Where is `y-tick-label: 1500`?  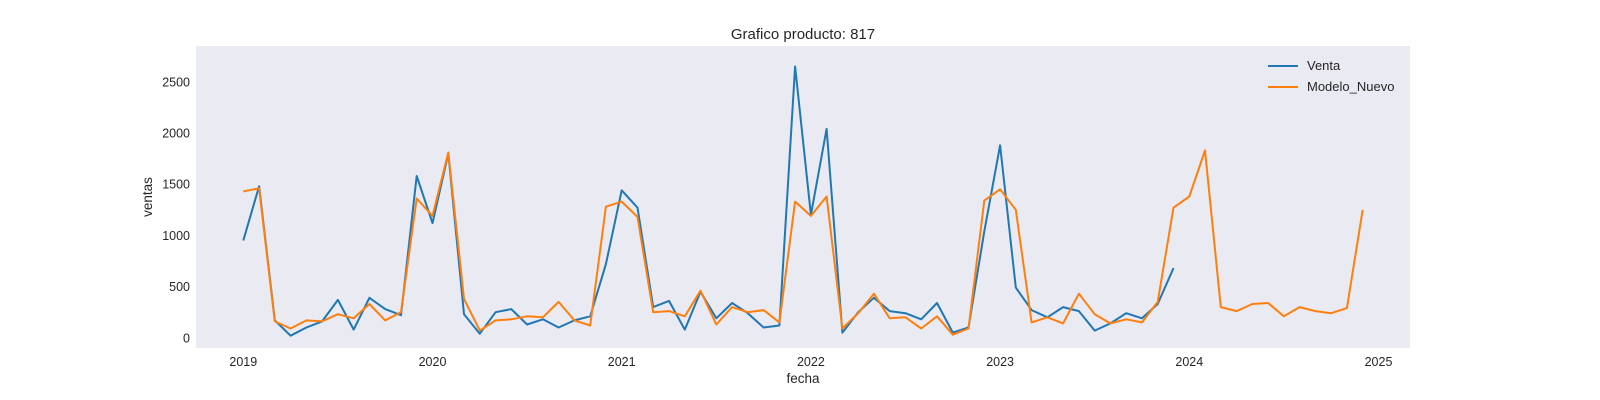 y-tick-label: 1500 is located at coordinates (176, 185).